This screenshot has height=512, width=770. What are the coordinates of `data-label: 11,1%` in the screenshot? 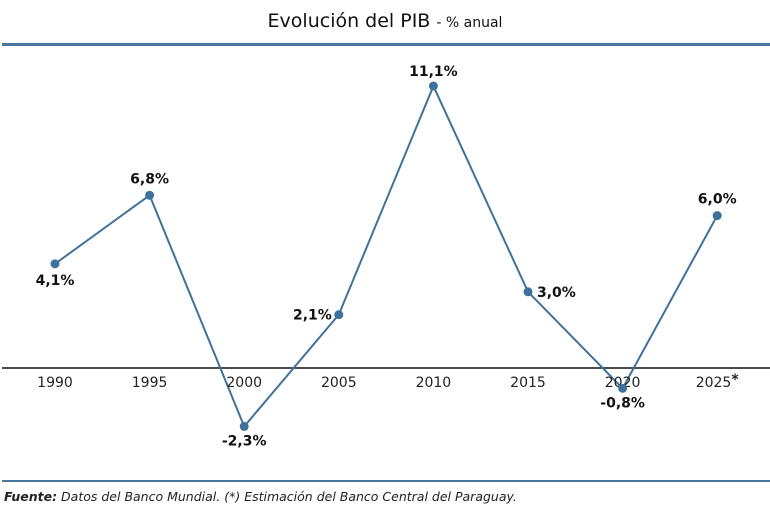 It's located at (433, 72).